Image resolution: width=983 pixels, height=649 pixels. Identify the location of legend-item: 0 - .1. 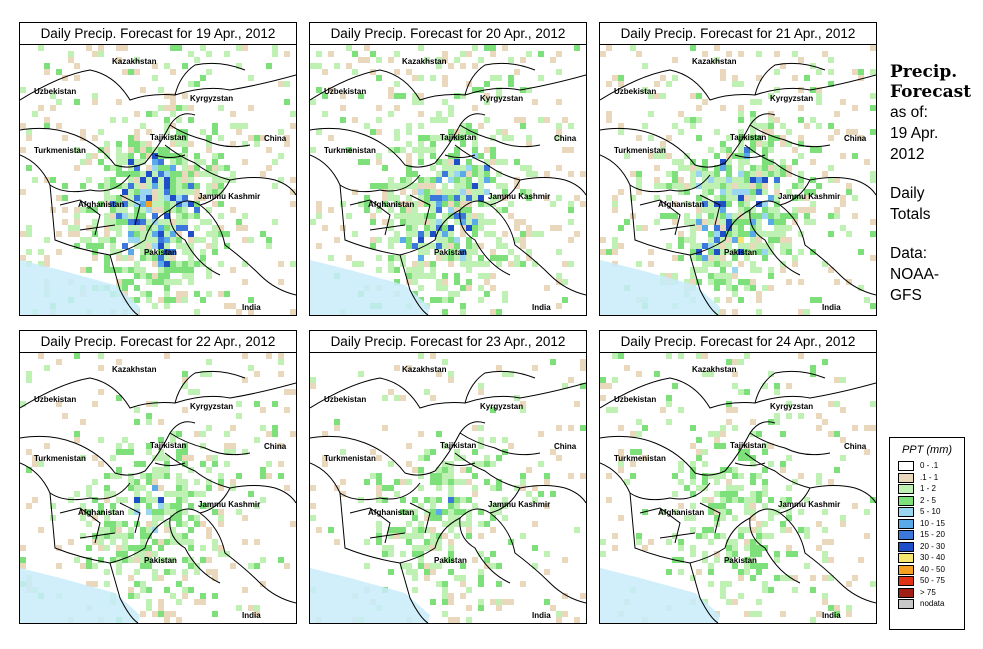
(927, 466).